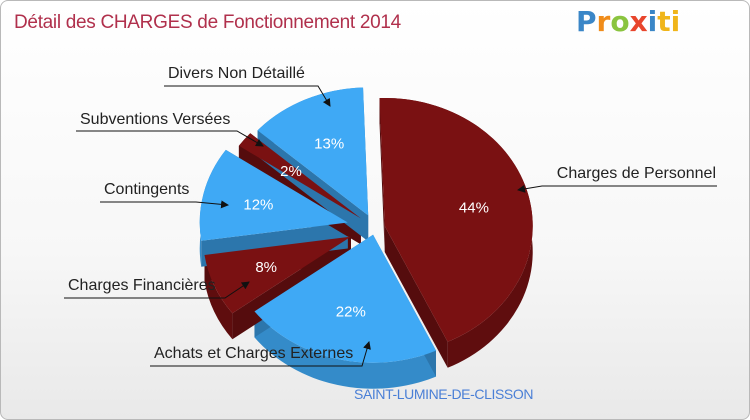  What do you see at coordinates (253, 353) in the screenshot?
I see `slice-category-label: Achats et Charges Externes` at bounding box center [253, 353].